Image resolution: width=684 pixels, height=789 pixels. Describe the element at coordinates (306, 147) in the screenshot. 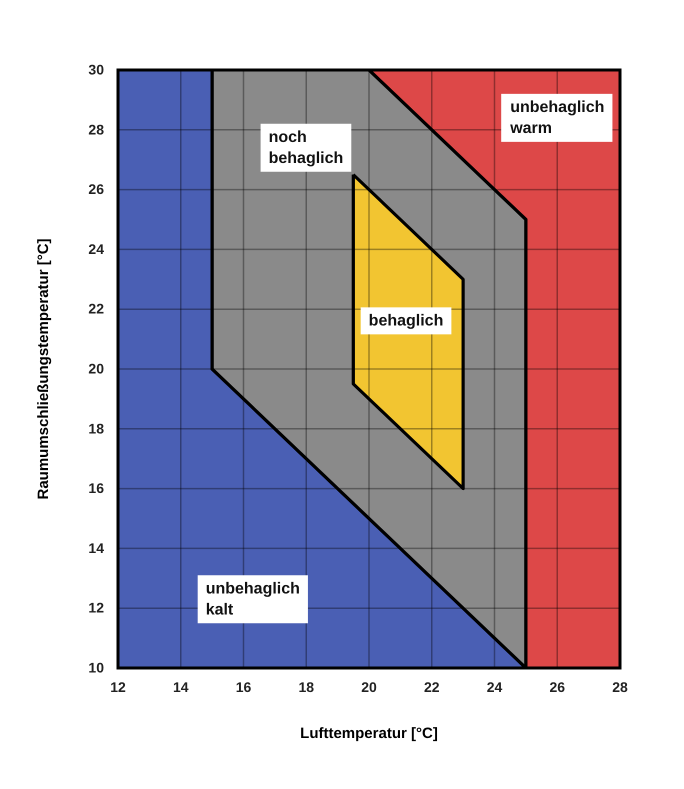

I see `series-label: noch behaglich` at that location.